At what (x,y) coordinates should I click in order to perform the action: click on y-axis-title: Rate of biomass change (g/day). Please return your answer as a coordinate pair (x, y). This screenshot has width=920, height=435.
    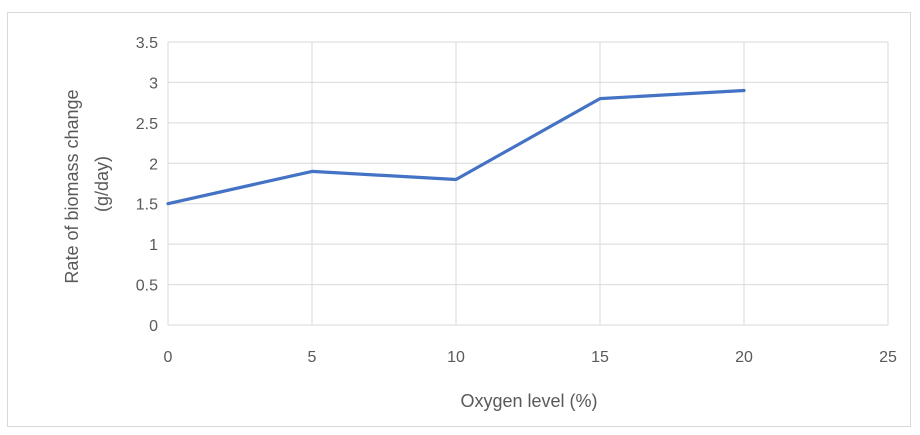
    Looking at the image, I should click on (87, 183).